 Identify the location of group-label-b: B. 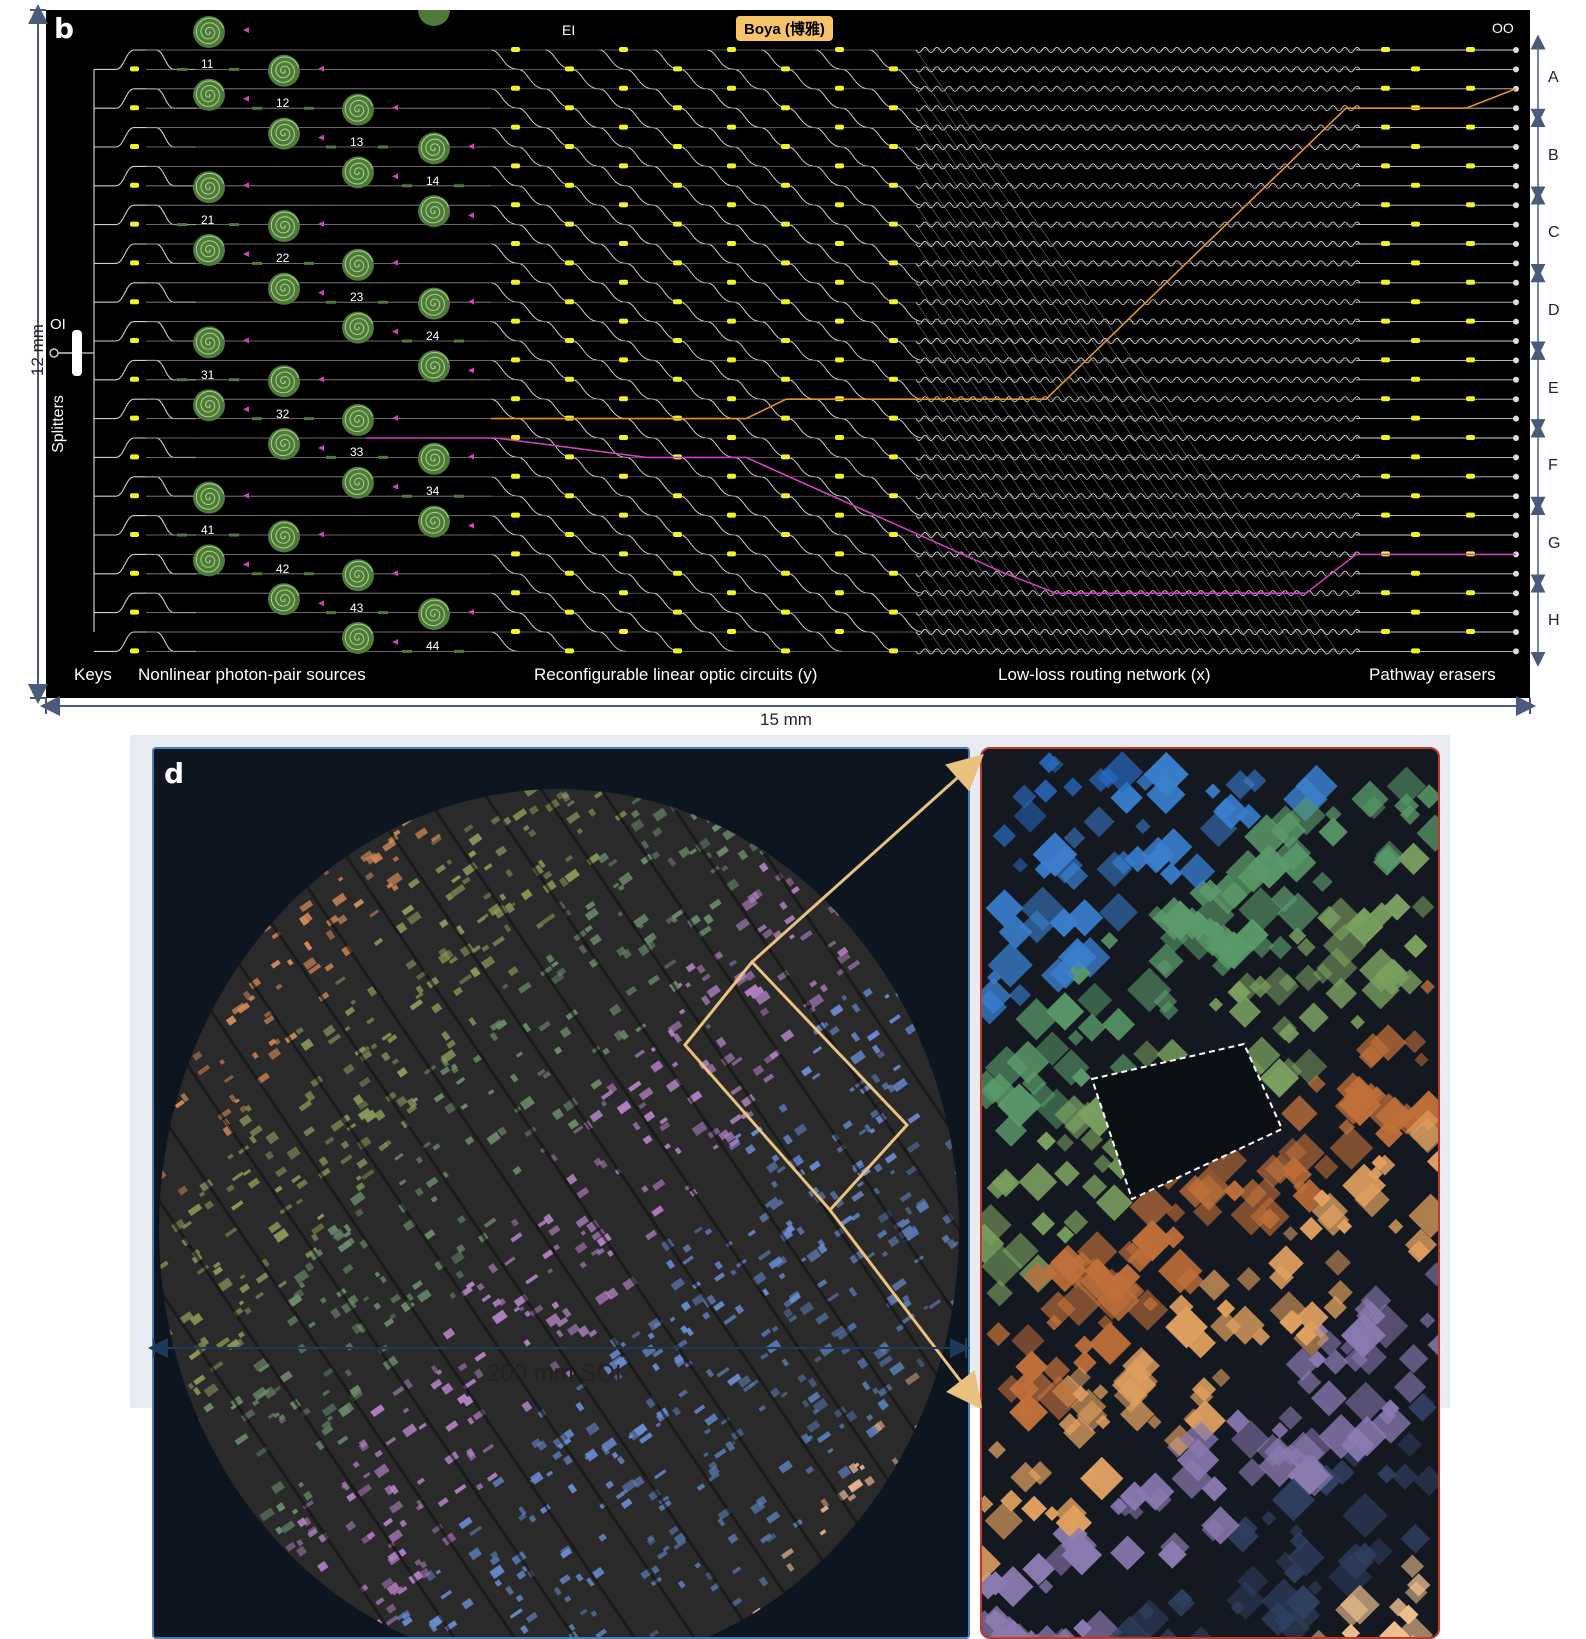
(1553, 156).